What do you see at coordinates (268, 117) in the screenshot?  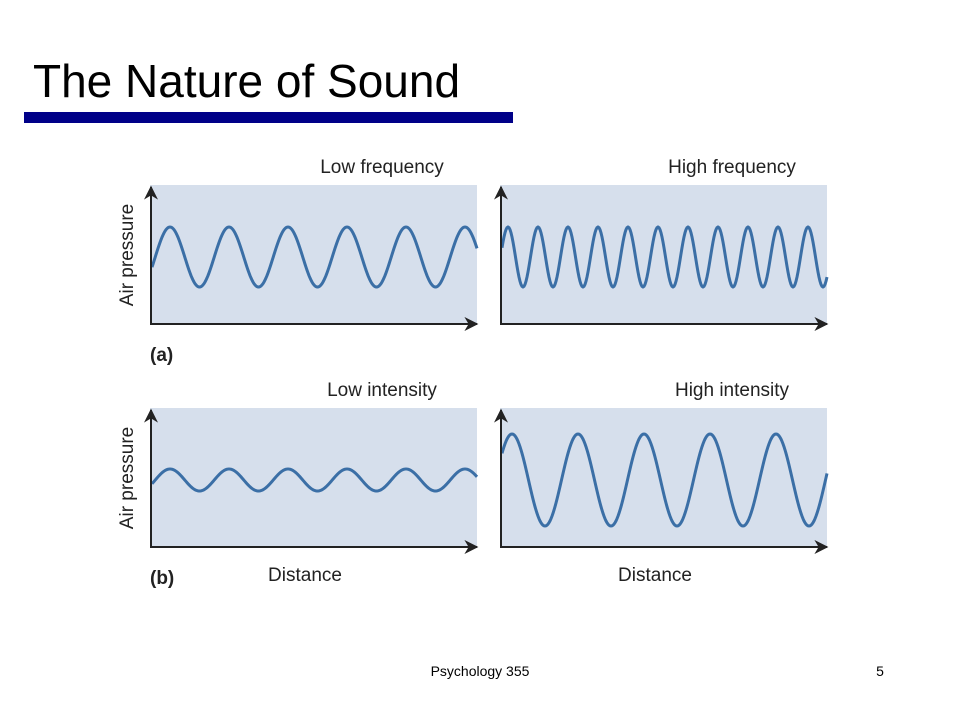 I see `title-underline` at bounding box center [268, 117].